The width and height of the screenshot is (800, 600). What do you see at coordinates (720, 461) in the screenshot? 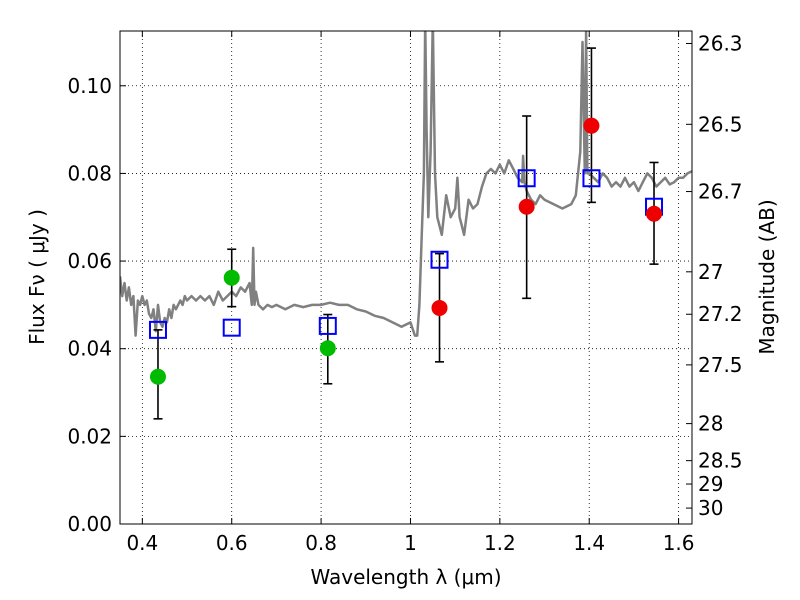
I see `right-tick-label: 28.5` at bounding box center [720, 461].